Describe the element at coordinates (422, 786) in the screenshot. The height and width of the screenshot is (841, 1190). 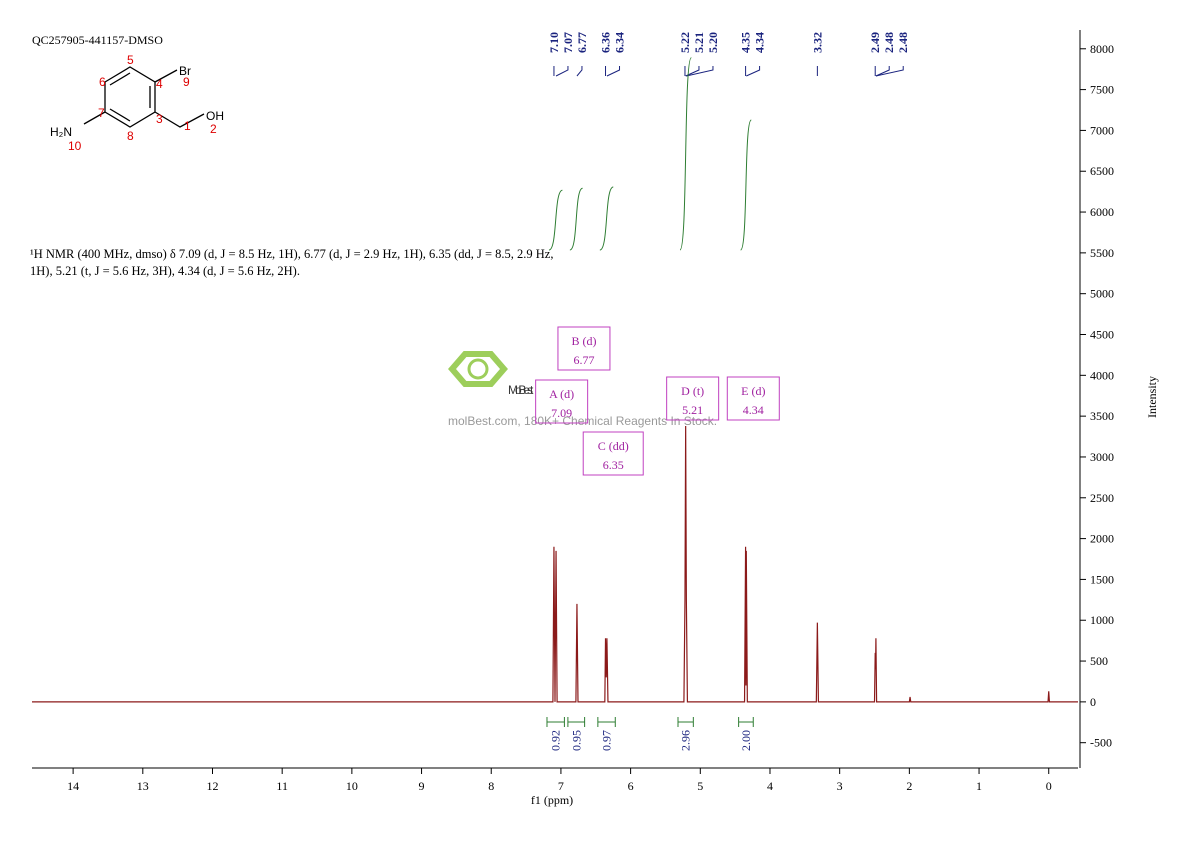
I see `x-tick-label: 9` at that location.